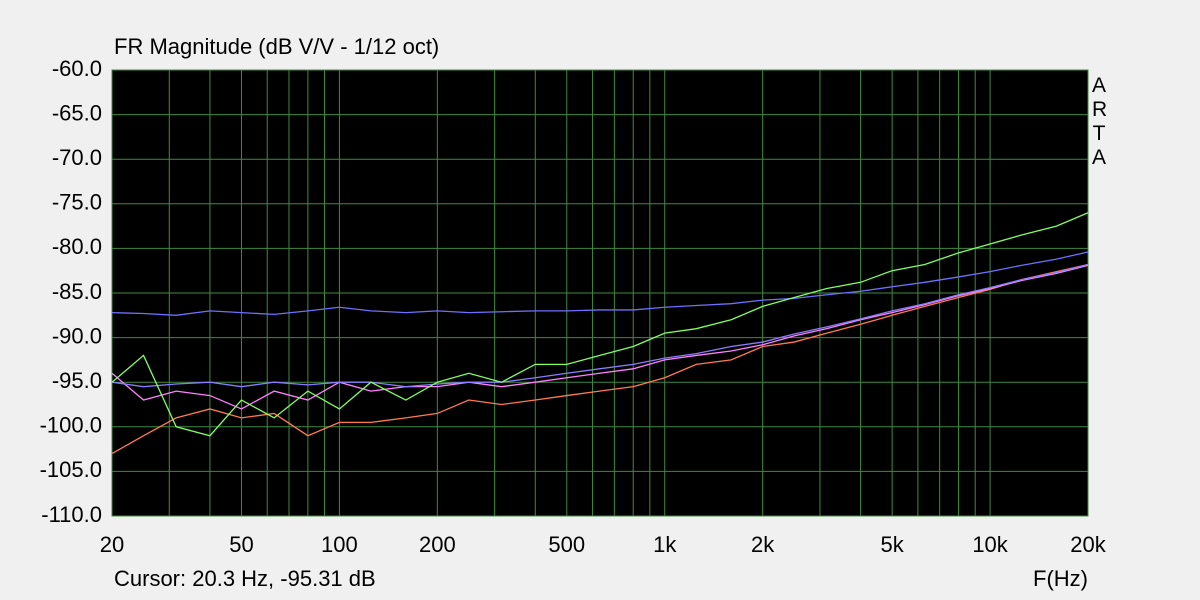 This screenshot has width=1200, height=600. I want to click on x-tick-label: 500, so click(566, 544).